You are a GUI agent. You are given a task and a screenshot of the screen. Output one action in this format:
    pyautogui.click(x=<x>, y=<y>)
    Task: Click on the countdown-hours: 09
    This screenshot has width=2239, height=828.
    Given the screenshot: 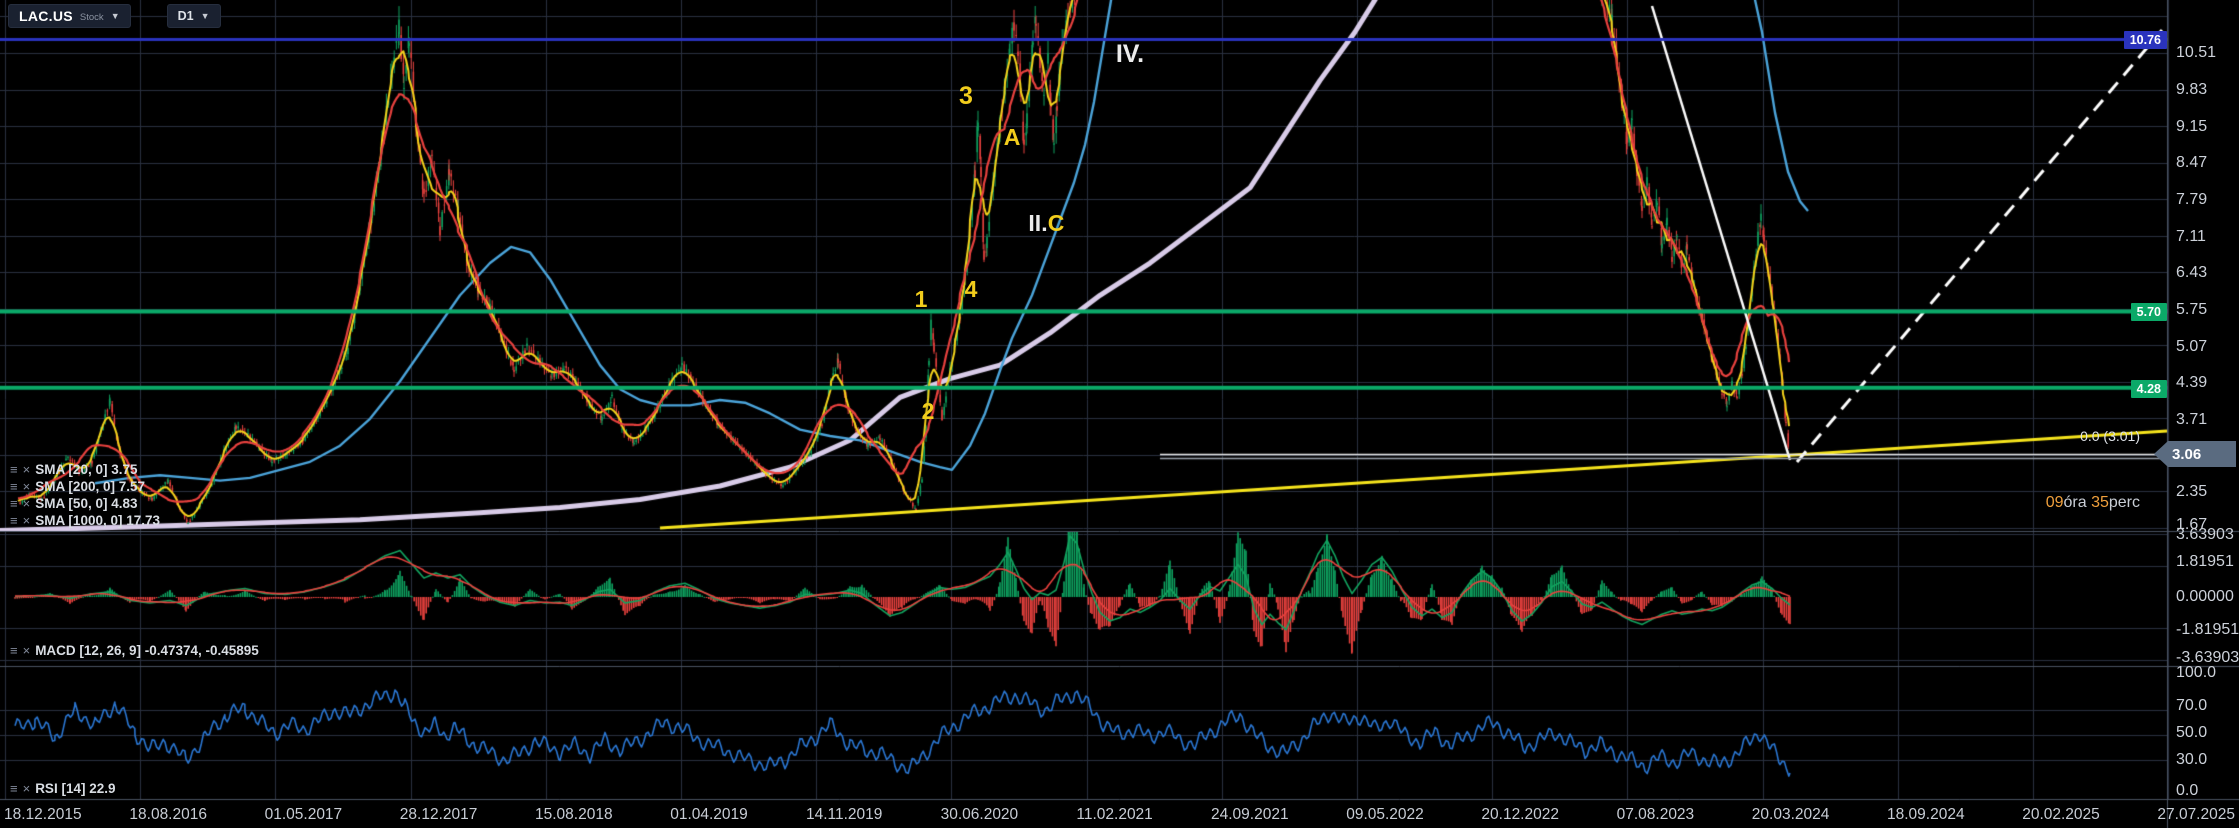 What is the action you would take?
    pyautogui.click(x=2054, y=502)
    